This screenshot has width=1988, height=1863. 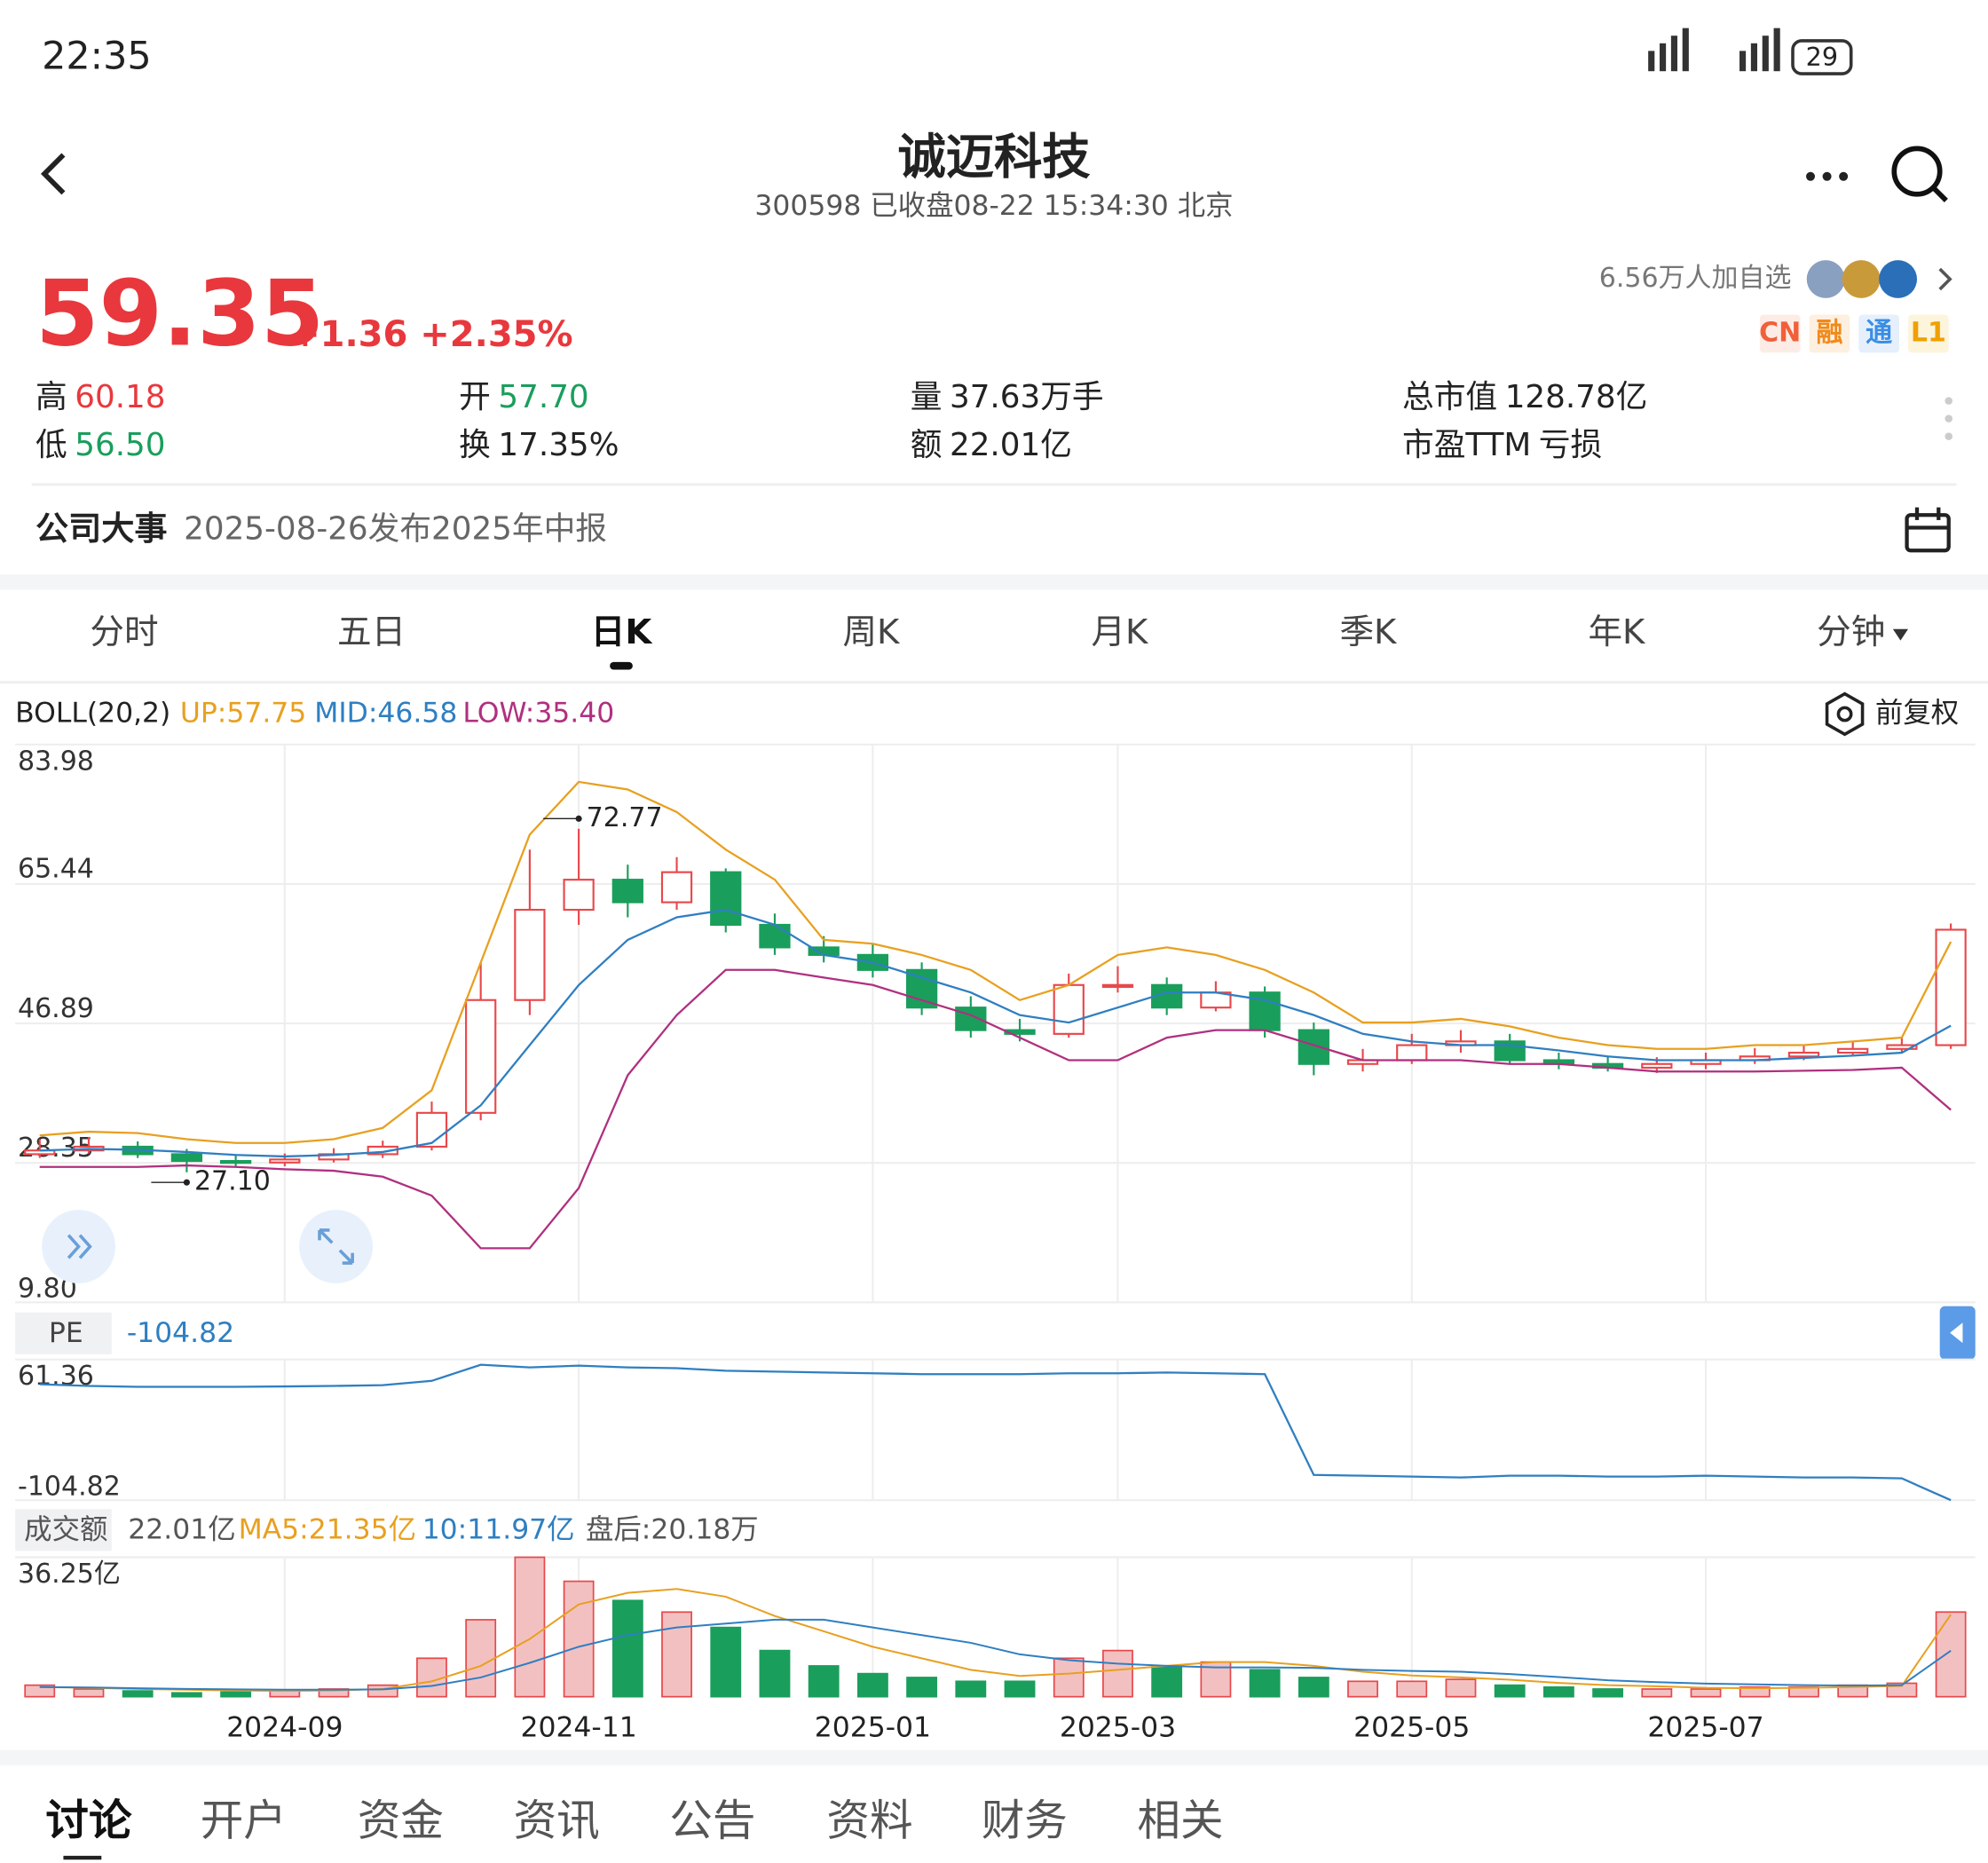 I want to click on x-tick-label: 2025-05, so click(x=1411, y=1727).